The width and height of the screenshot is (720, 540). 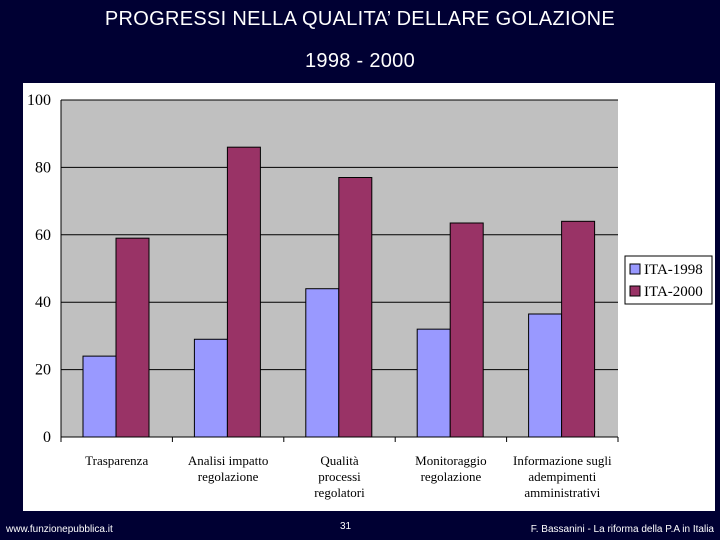 I want to click on x-category-label: Trasparenza, so click(x=116, y=460).